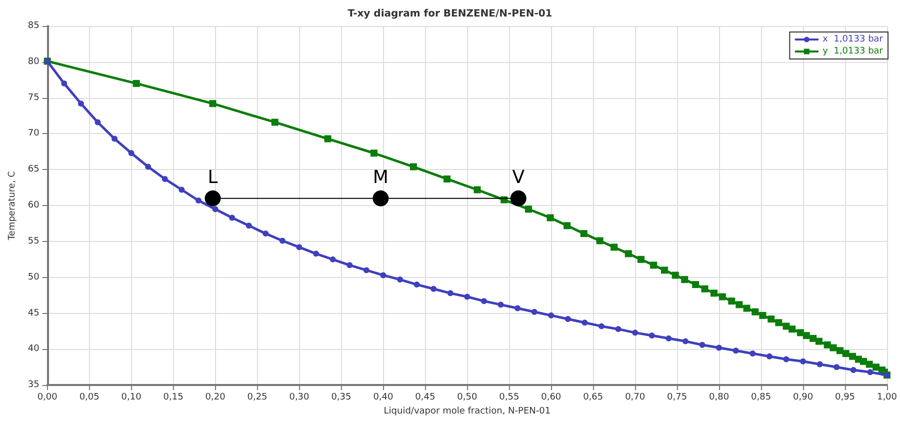 This screenshot has height=421, width=900. What do you see at coordinates (593, 397) in the screenshot?
I see `x-tick-label: 0,65` at bounding box center [593, 397].